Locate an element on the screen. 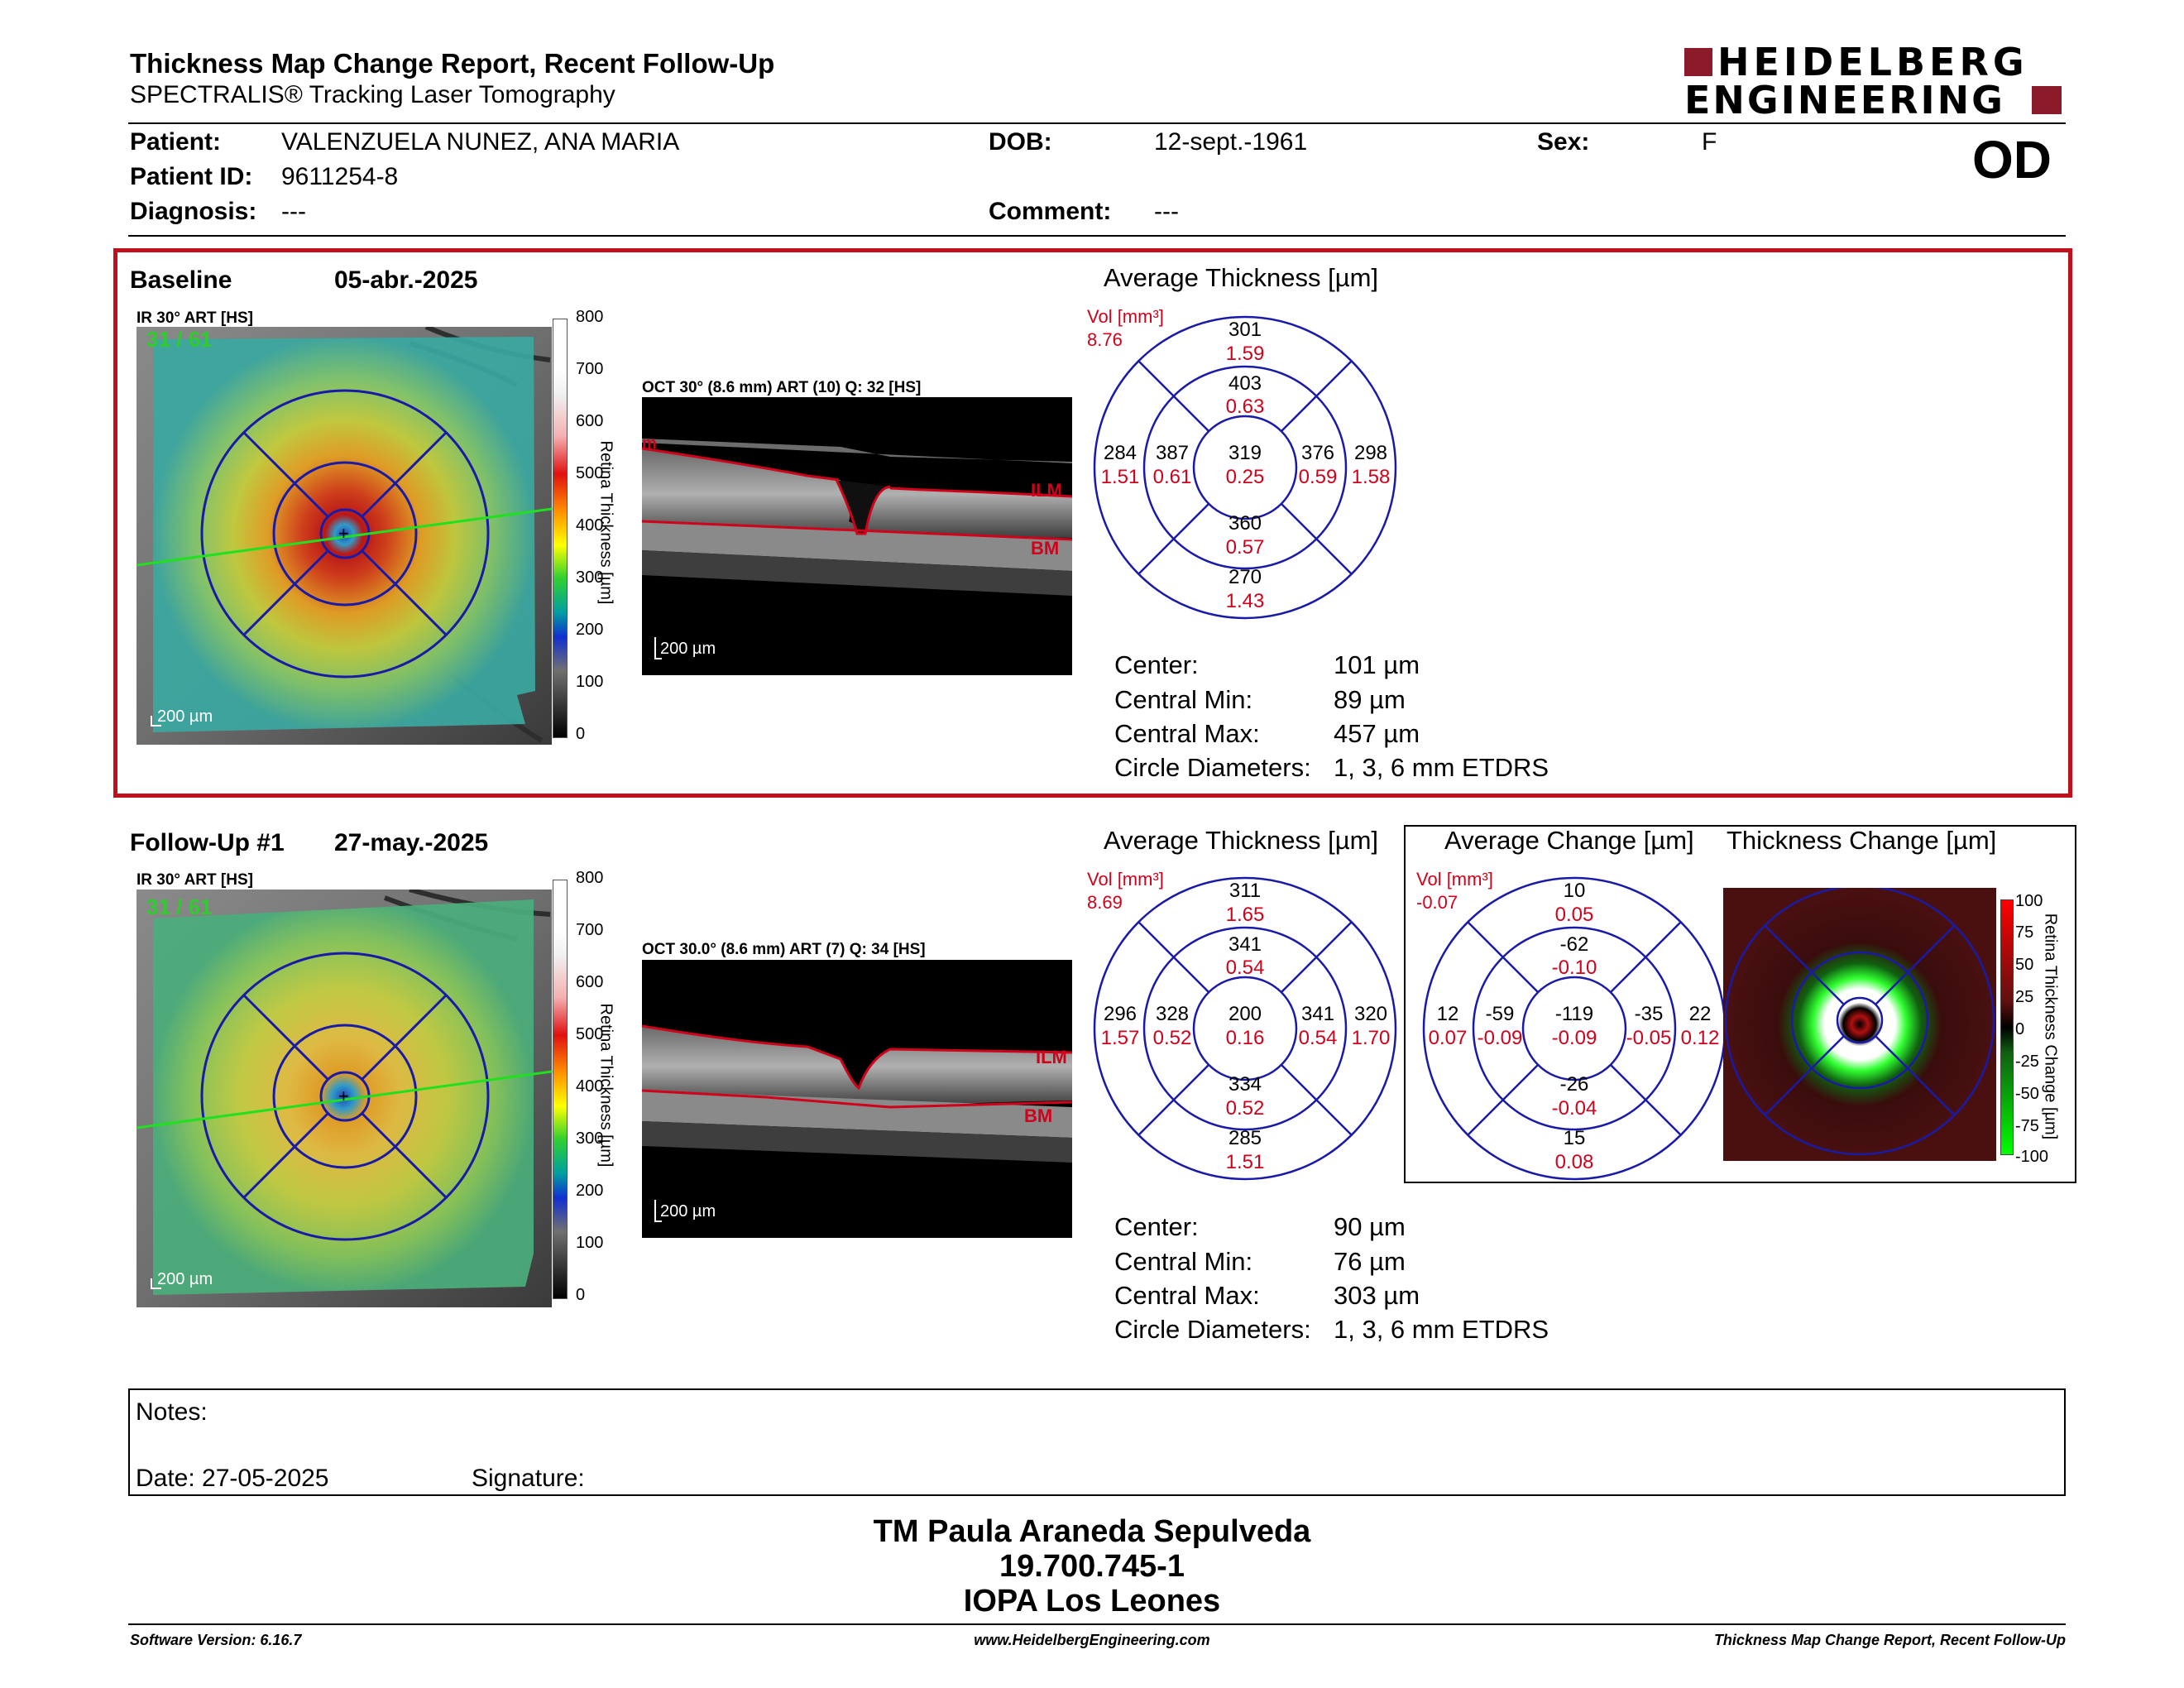 The image size is (2184, 1688). grid-outer-temporal-volume: 1.51 is located at coordinates (1120, 477).